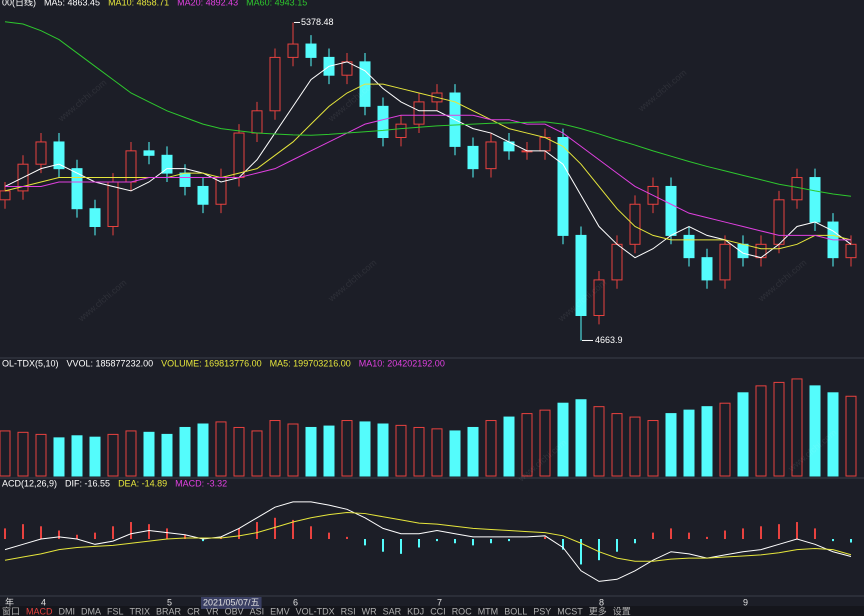 This screenshot has width=864, height=616. I want to click on legend-entry: MACD: -3.32, so click(201, 483).